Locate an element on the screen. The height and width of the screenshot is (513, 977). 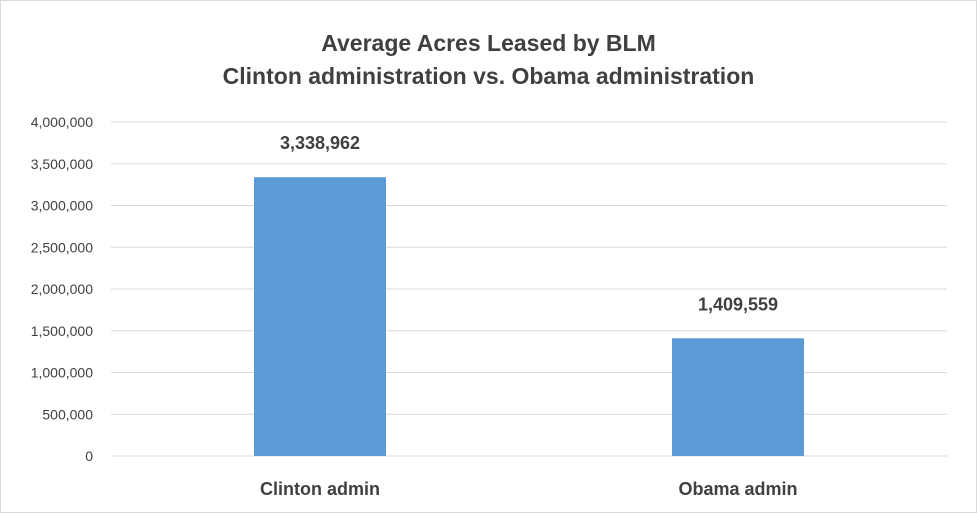
y-tick-label: 3,000,000 is located at coordinates (62, 206).